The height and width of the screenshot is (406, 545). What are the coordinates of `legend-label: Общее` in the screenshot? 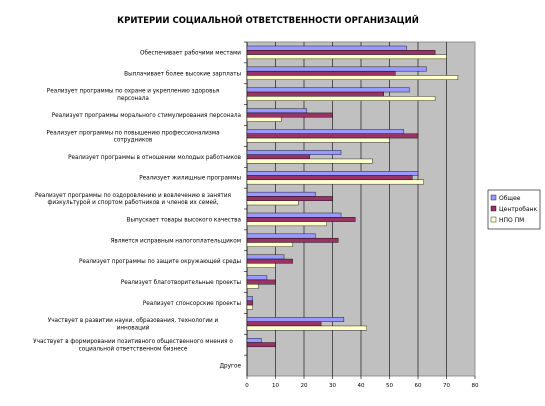 It's located at (510, 198).